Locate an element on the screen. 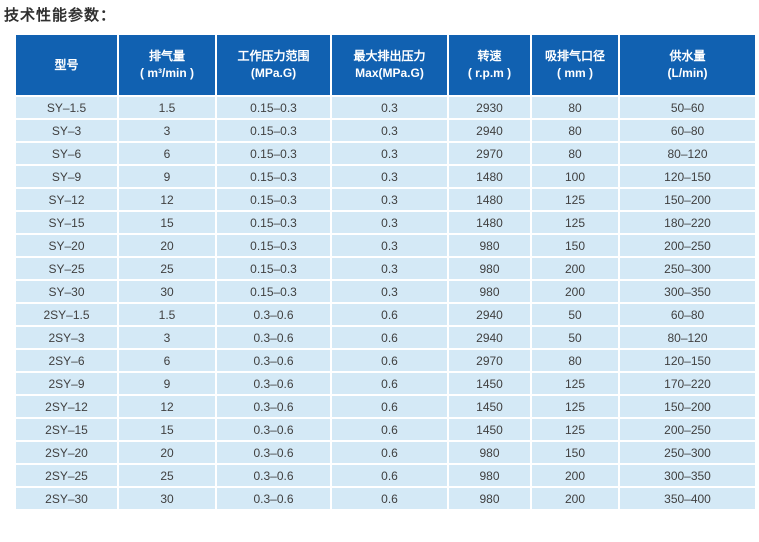 The image size is (759, 542). table-cell: 12 is located at coordinates (167, 406).